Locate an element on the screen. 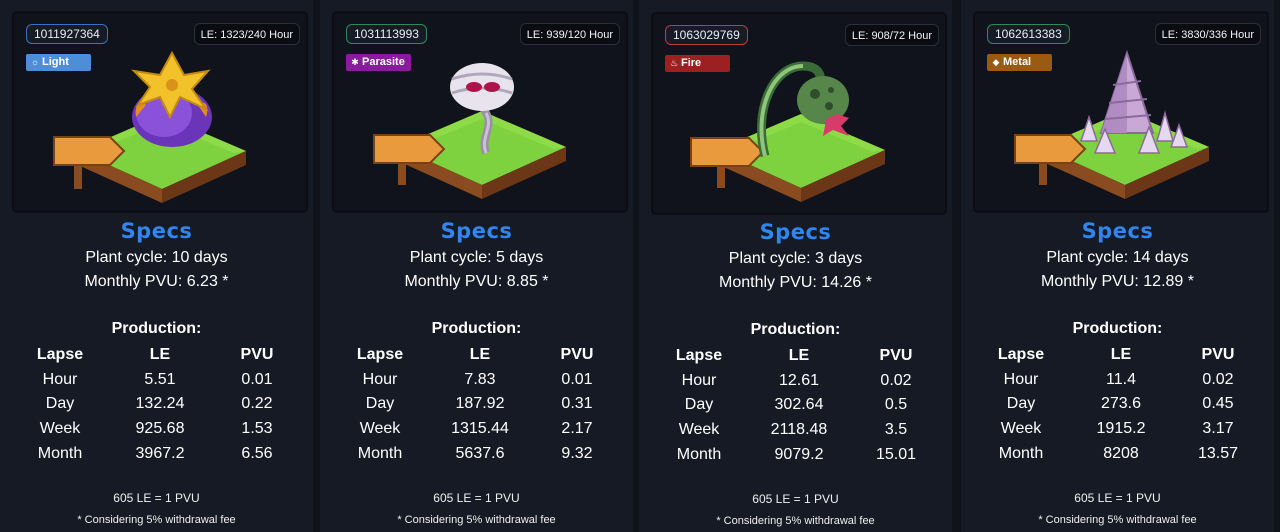 The width and height of the screenshot is (1280, 532). plant-cycle: Plant cycle: 5 days is located at coordinates (476, 257).